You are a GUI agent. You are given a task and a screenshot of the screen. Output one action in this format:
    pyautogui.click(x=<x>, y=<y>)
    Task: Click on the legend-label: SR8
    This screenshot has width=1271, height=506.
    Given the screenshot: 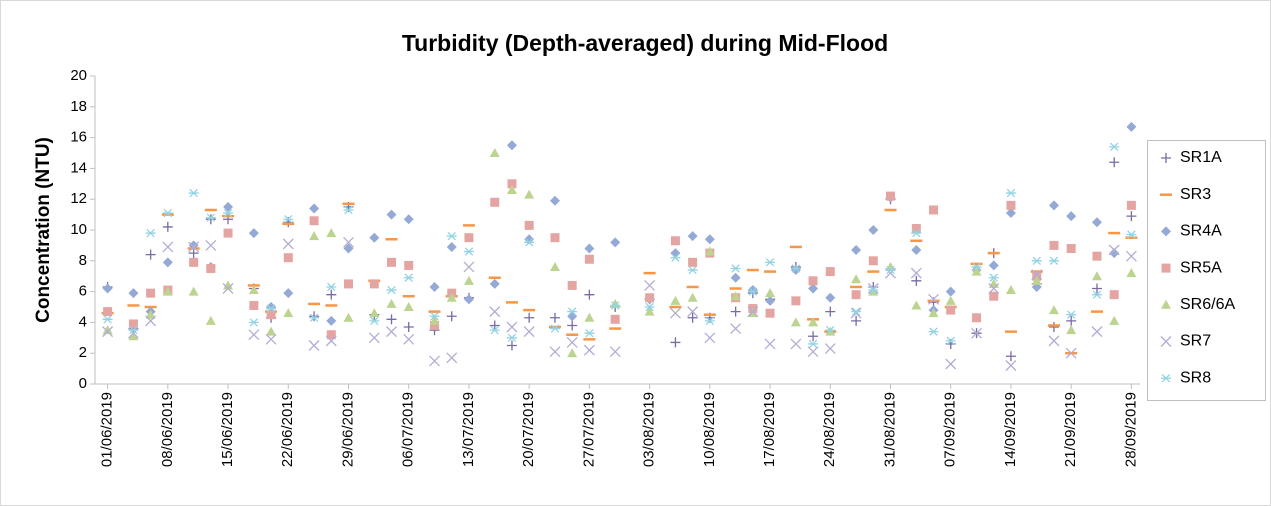 What is the action you would take?
    pyautogui.click(x=1195, y=377)
    